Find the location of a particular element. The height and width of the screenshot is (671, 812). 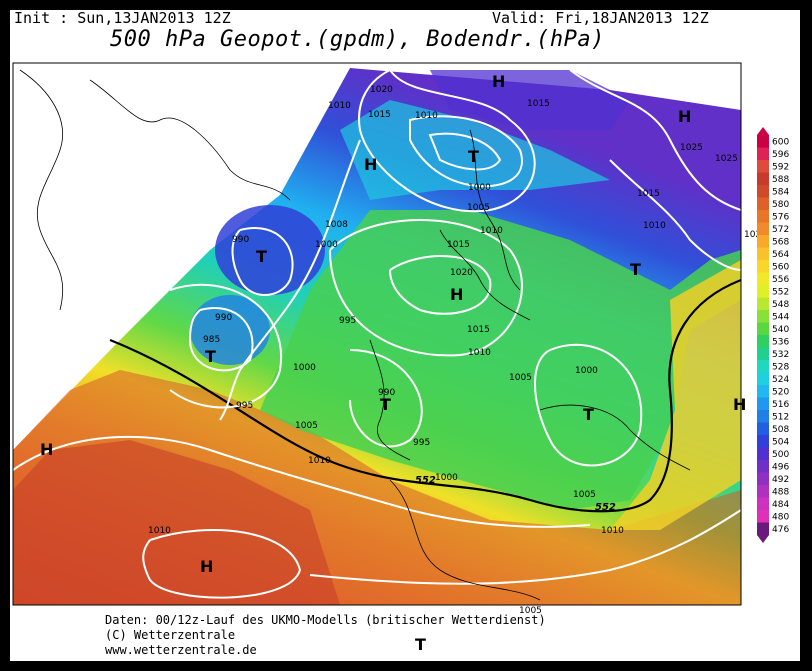

colorbar-level-label: 480 is located at coordinates (780, 517).